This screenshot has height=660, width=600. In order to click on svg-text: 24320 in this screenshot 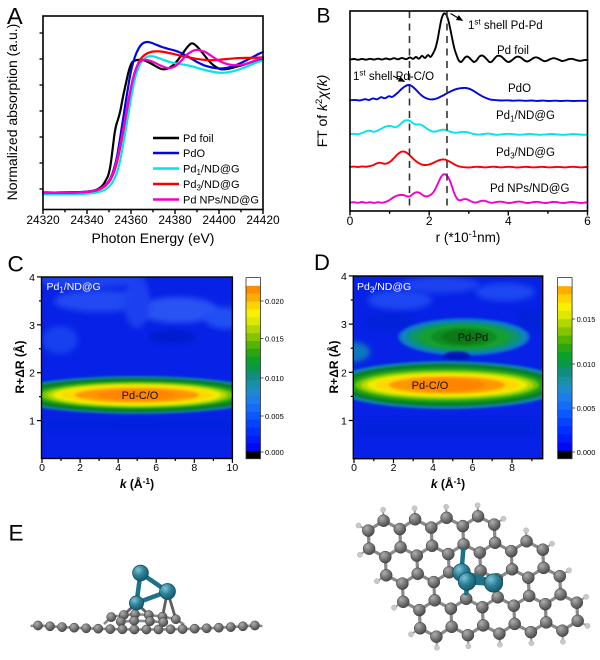, I will do `click(43, 220)`.